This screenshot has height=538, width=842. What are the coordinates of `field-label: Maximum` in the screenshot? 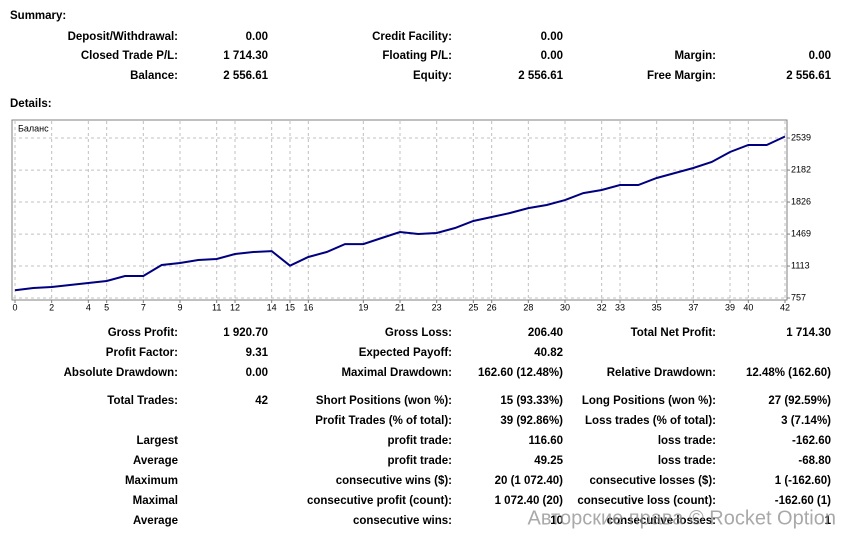 It's located at (151, 481).